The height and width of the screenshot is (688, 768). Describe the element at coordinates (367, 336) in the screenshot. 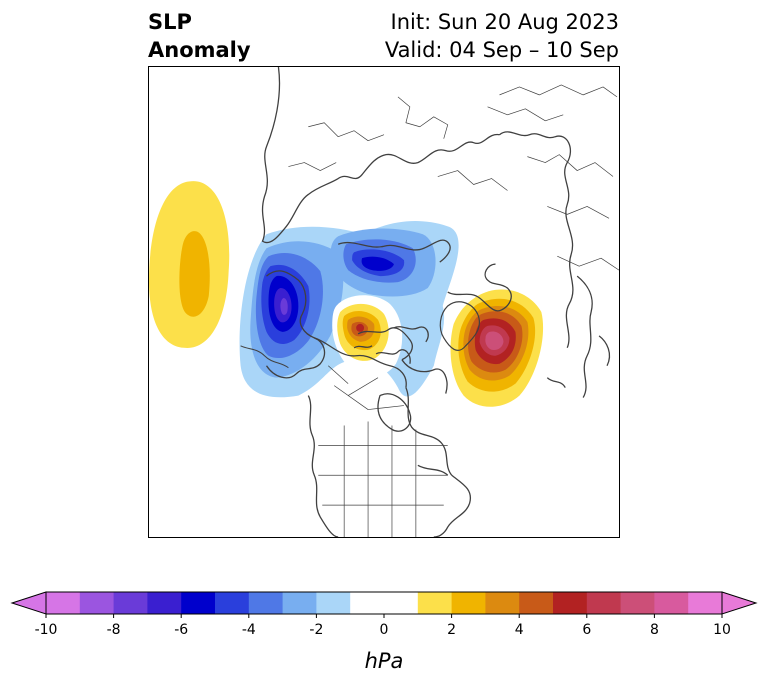

I see `beaufort-high-anomaly` at that location.